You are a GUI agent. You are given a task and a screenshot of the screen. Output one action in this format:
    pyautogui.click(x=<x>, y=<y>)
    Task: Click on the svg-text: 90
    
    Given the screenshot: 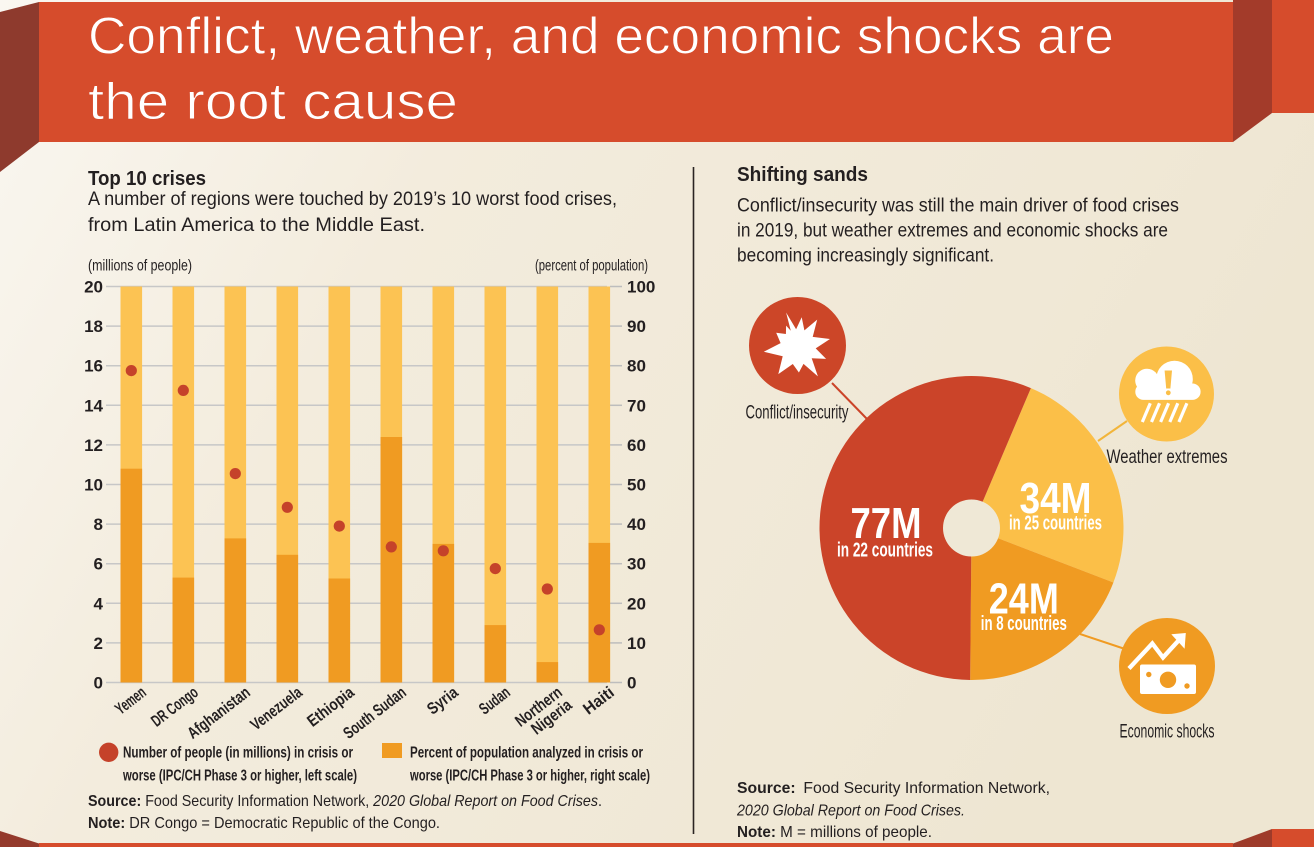 What is the action you would take?
    pyautogui.click(x=636, y=326)
    